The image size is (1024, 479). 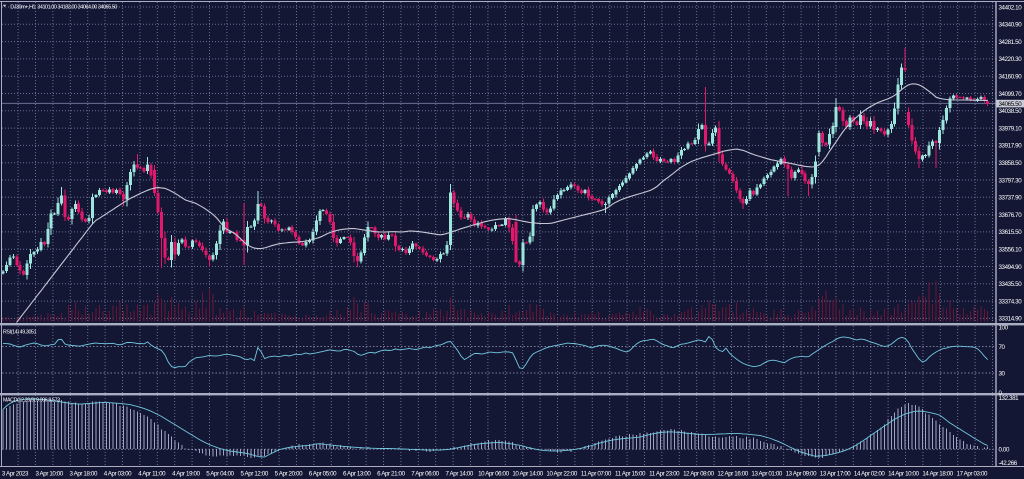 What do you see at coordinates (1011, 146) in the screenshot?
I see `svg-text: 33917.90` at bounding box center [1011, 146].